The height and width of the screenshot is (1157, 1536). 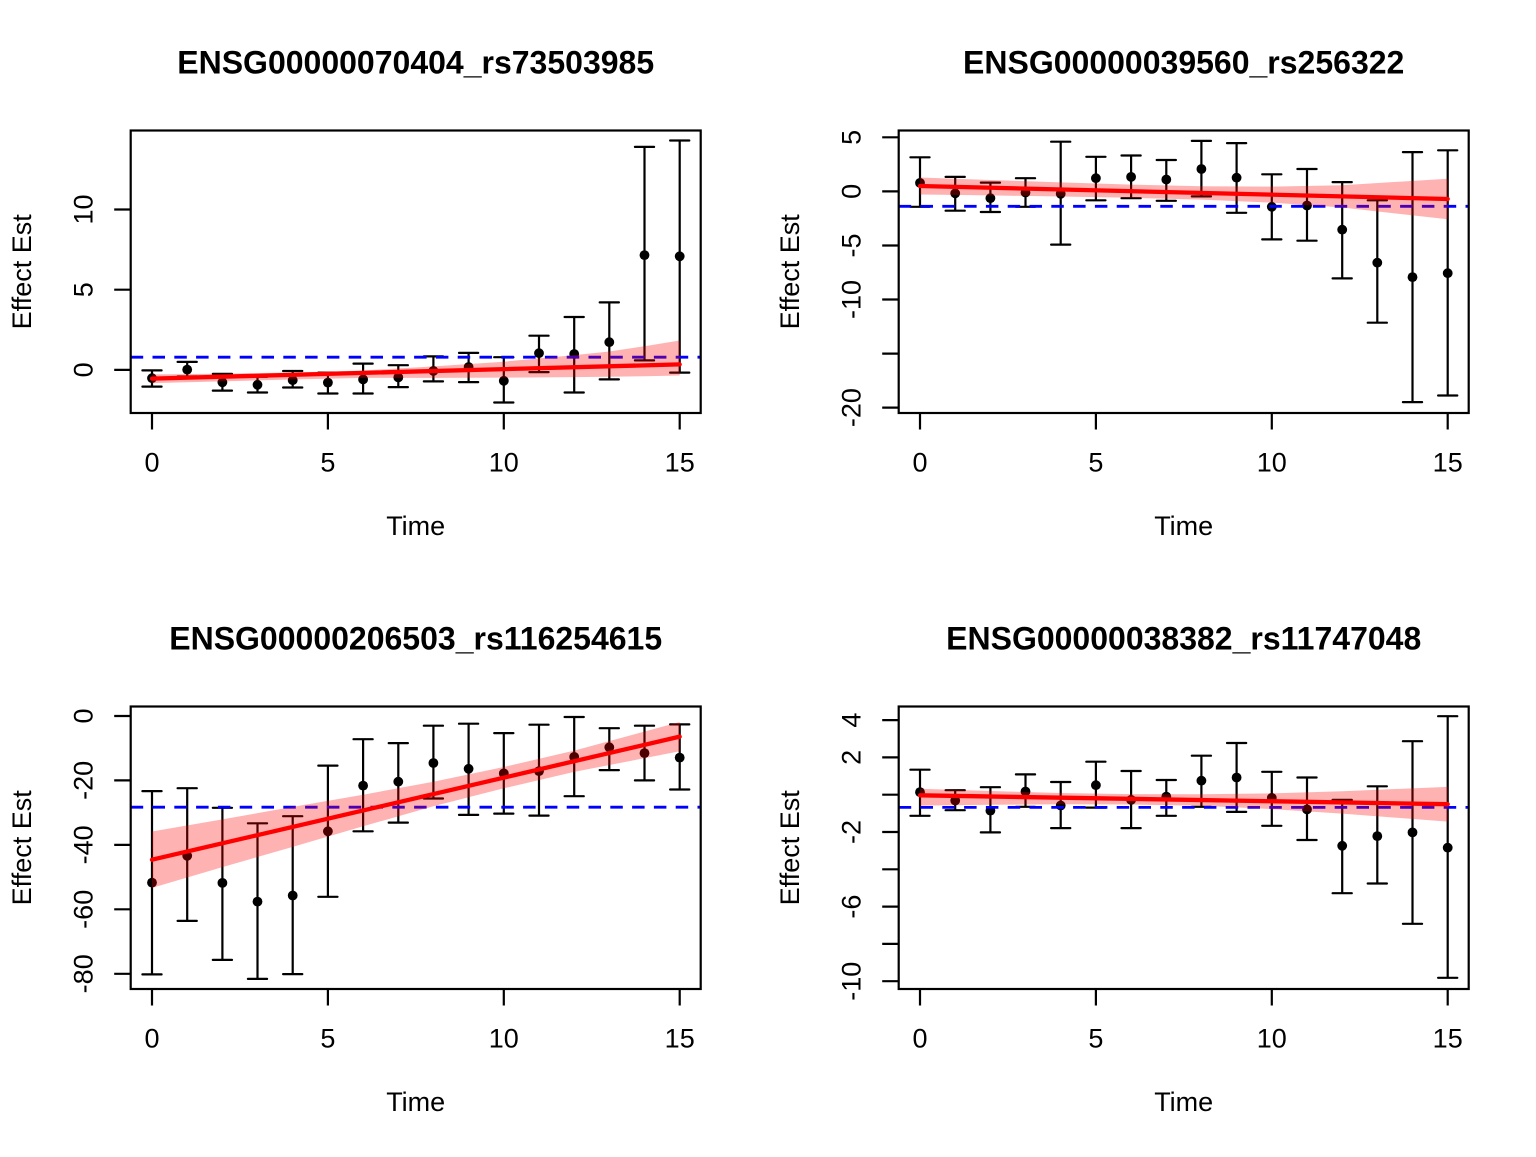 What do you see at coordinates (1183, 62) in the screenshot?
I see `svg-text: ENSG00000039560_rs256322` at bounding box center [1183, 62].